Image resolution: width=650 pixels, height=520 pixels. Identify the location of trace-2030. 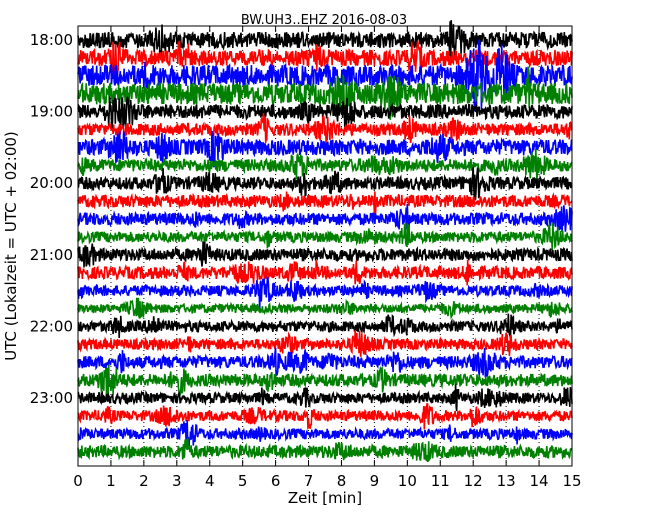
(325, 217).